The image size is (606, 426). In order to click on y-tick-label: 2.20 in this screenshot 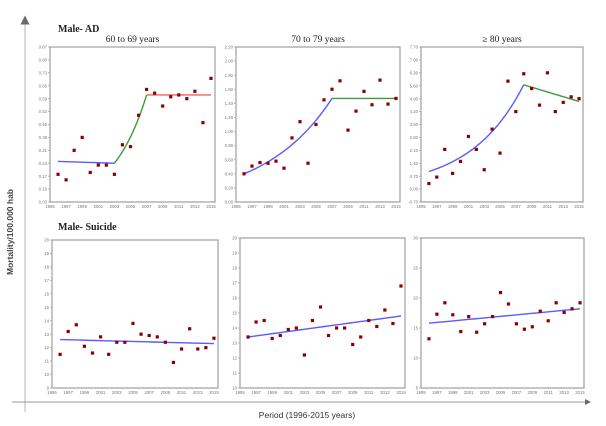, I will do `click(229, 47)`.